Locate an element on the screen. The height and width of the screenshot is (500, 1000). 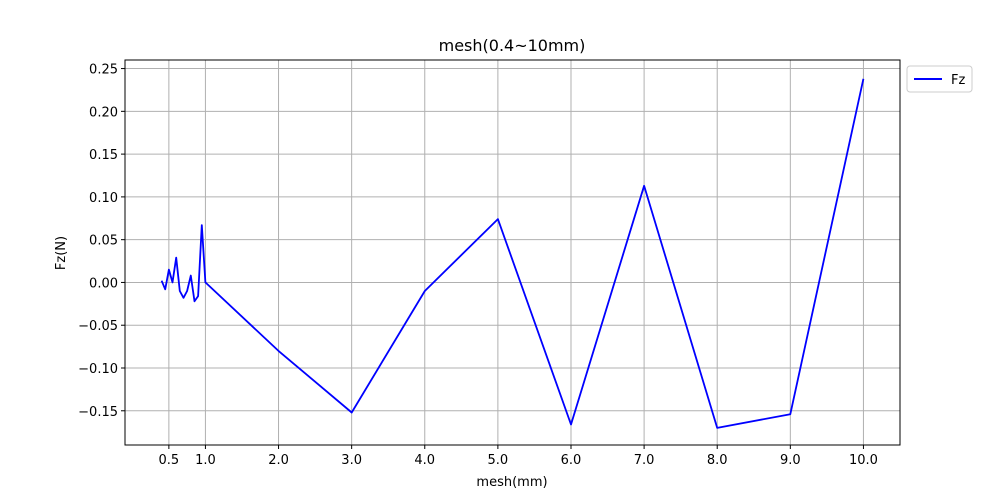
y-tick-label: 0.15 is located at coordinates (103, 155).